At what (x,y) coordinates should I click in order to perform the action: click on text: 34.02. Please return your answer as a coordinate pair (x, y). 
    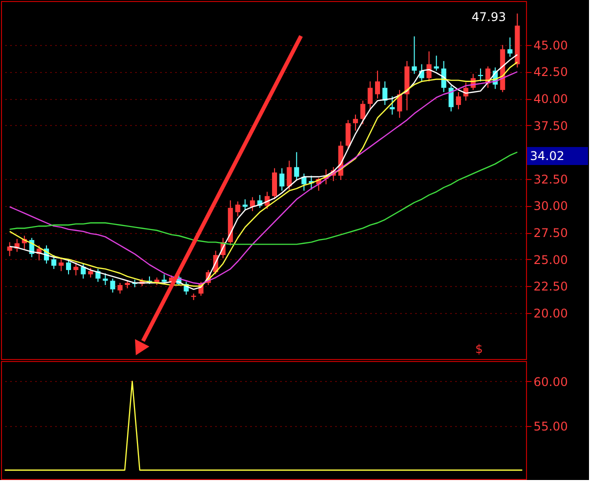
    Looking at the image, I should click on (547, 156).